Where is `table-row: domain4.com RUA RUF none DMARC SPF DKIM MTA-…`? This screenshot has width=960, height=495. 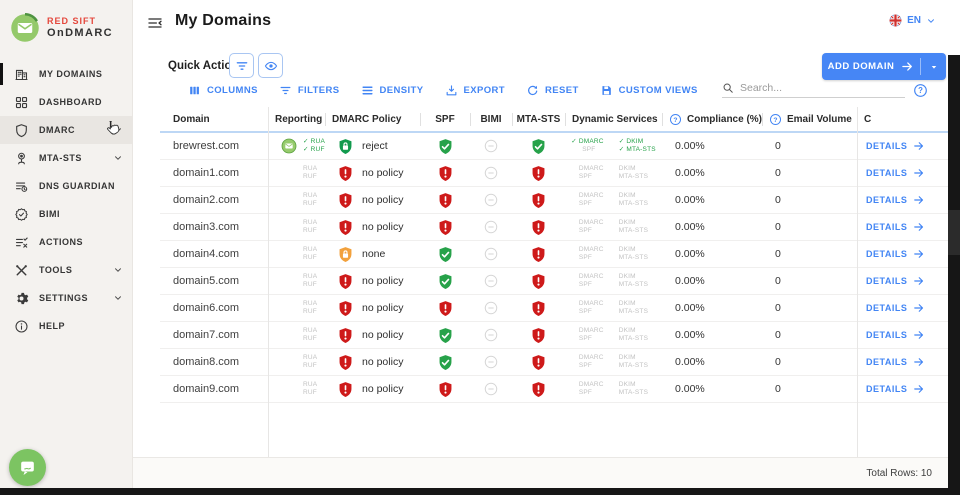
table-row: domain4.com RUA RUF none DMARC SPF DKIM MTA-… is located at coordinates (554, 254).